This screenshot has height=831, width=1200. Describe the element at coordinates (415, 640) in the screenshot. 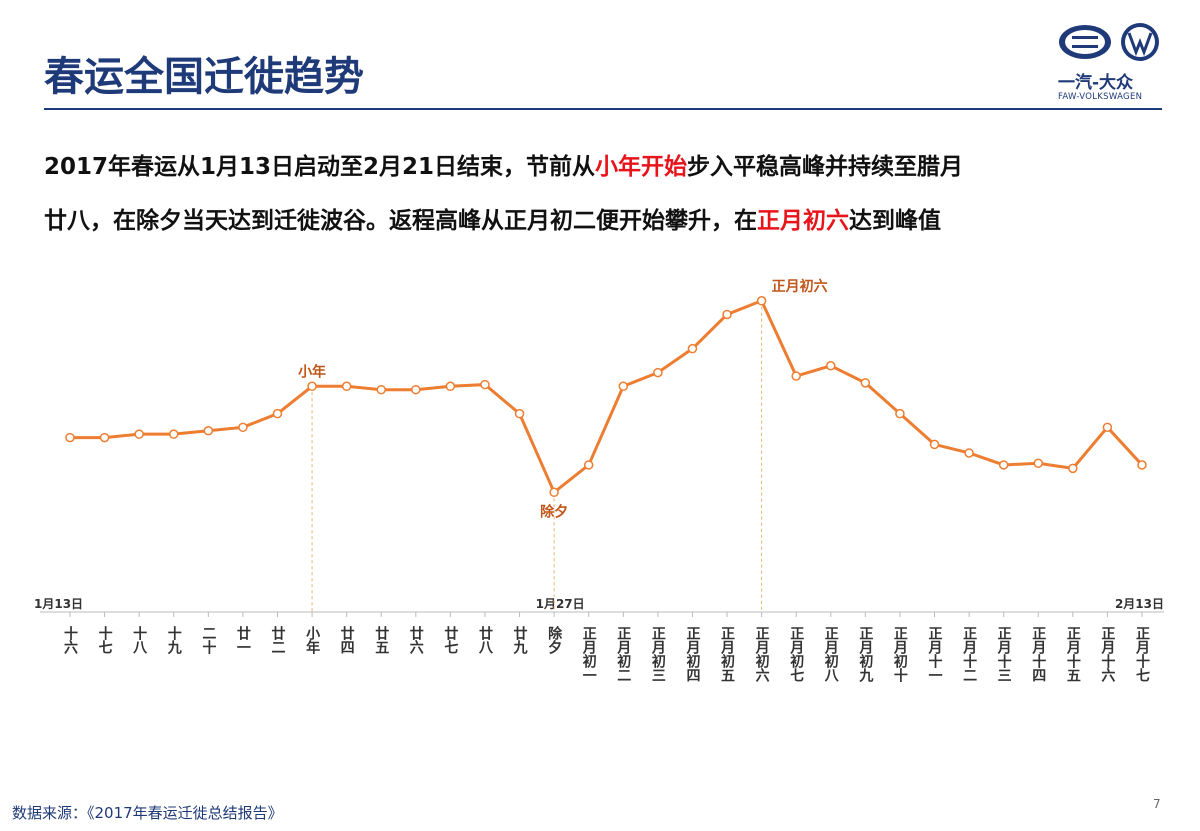

I see `x-tick-label: 廿六` at that location.